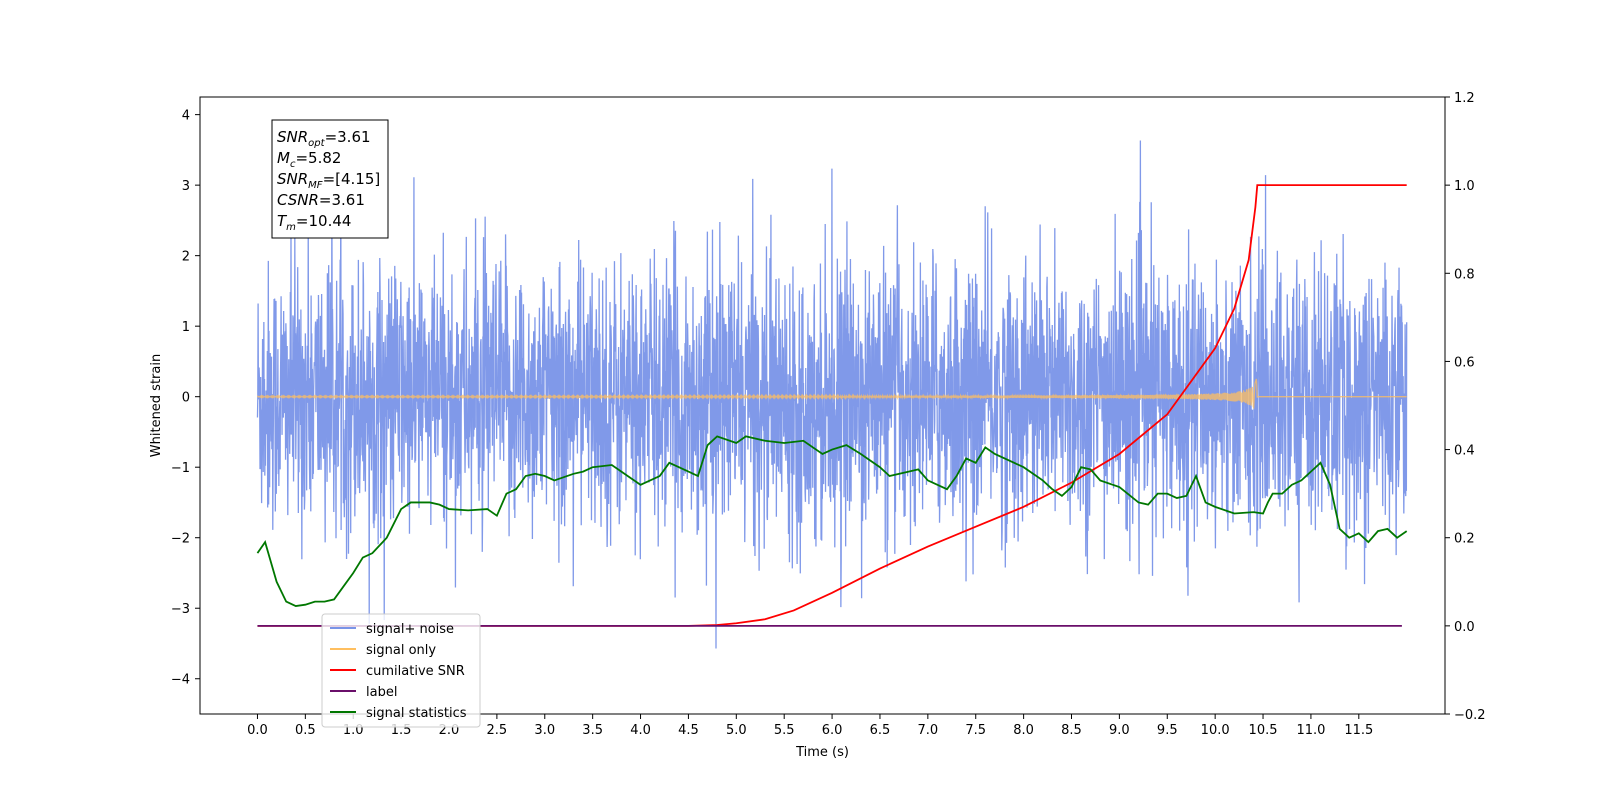  Describe the element at coordinates (1464, 186) in the screenshot. I see `y-tick-label-right: 1.0` at that location.